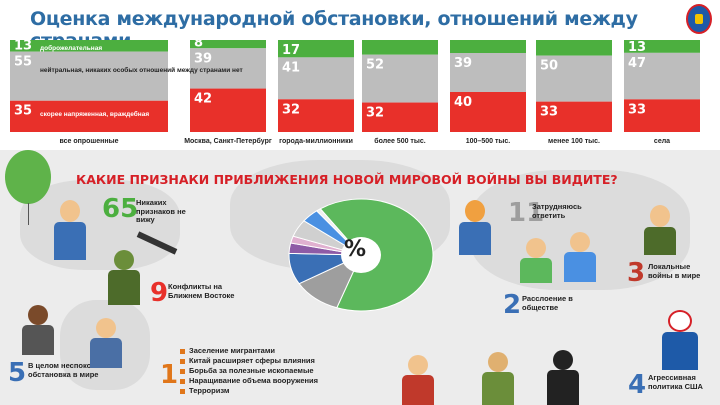  What do you see at coordinates (675, 382) in the screenshot?
I see `item-4-label: Агрессивная политика США` at bounding box center [675, 382].